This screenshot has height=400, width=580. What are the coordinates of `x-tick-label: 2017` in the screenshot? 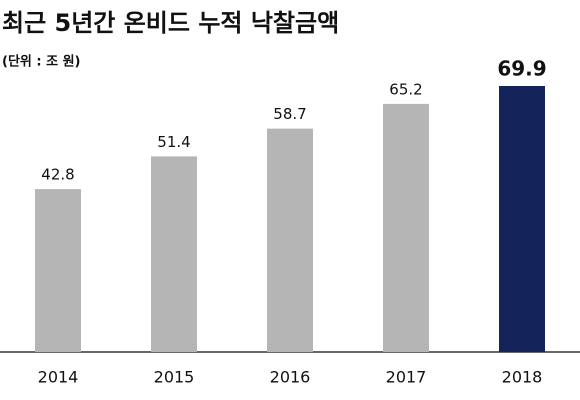 It's located at (406, 377).